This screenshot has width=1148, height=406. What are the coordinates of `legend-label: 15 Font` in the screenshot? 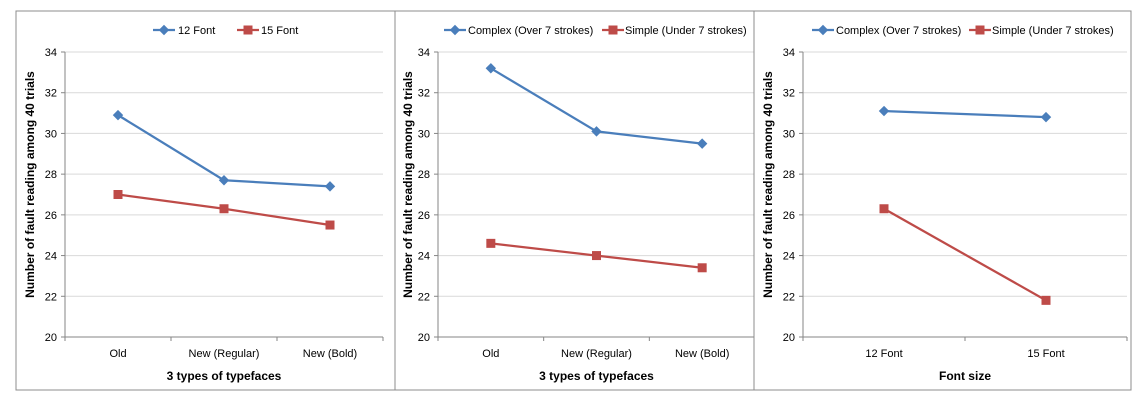 It's located at (279, 31).